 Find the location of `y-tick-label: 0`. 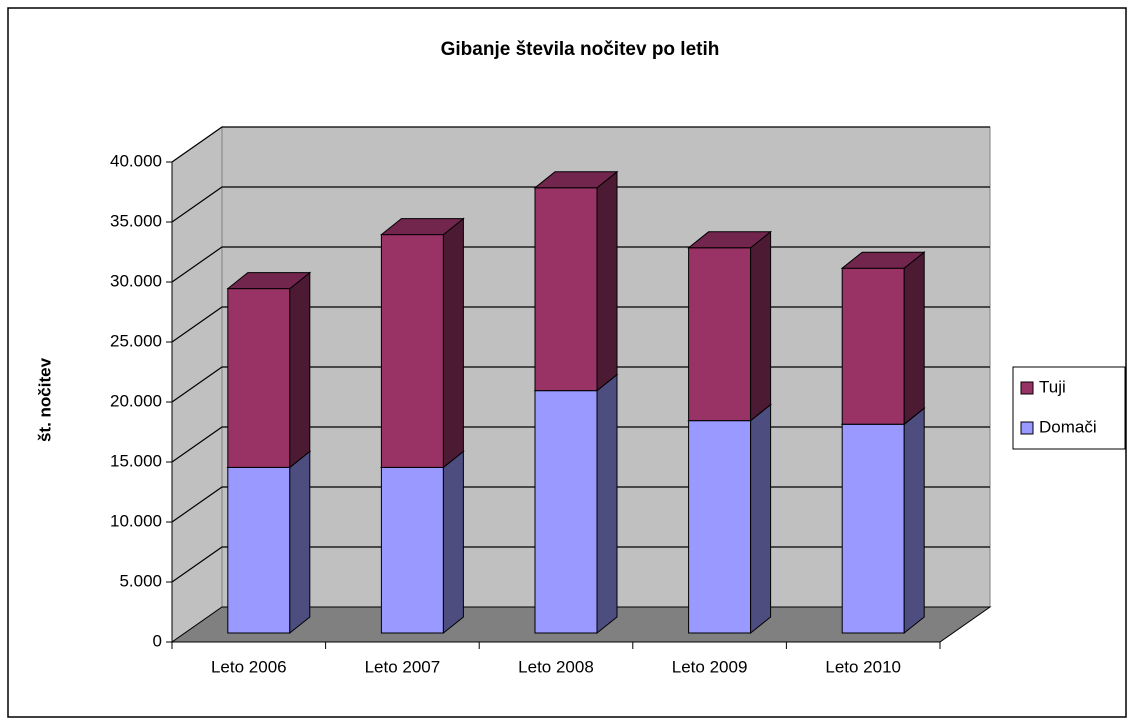

y-tick-label: 0 is located at coordinates (157, 640).